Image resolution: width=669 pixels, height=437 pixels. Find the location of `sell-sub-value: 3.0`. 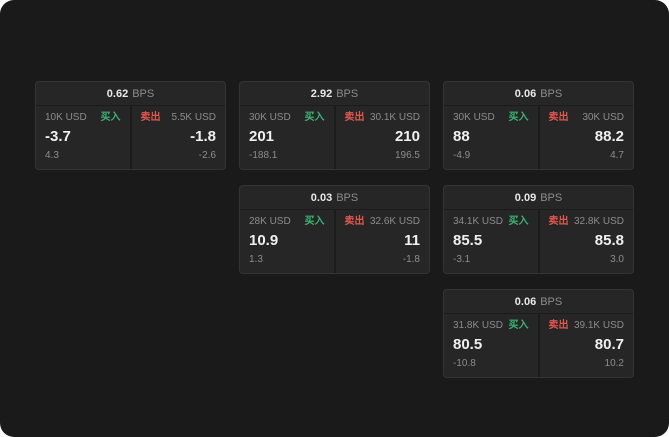

sell-sub-value: 3.0 is located at coordinates (617, 259).